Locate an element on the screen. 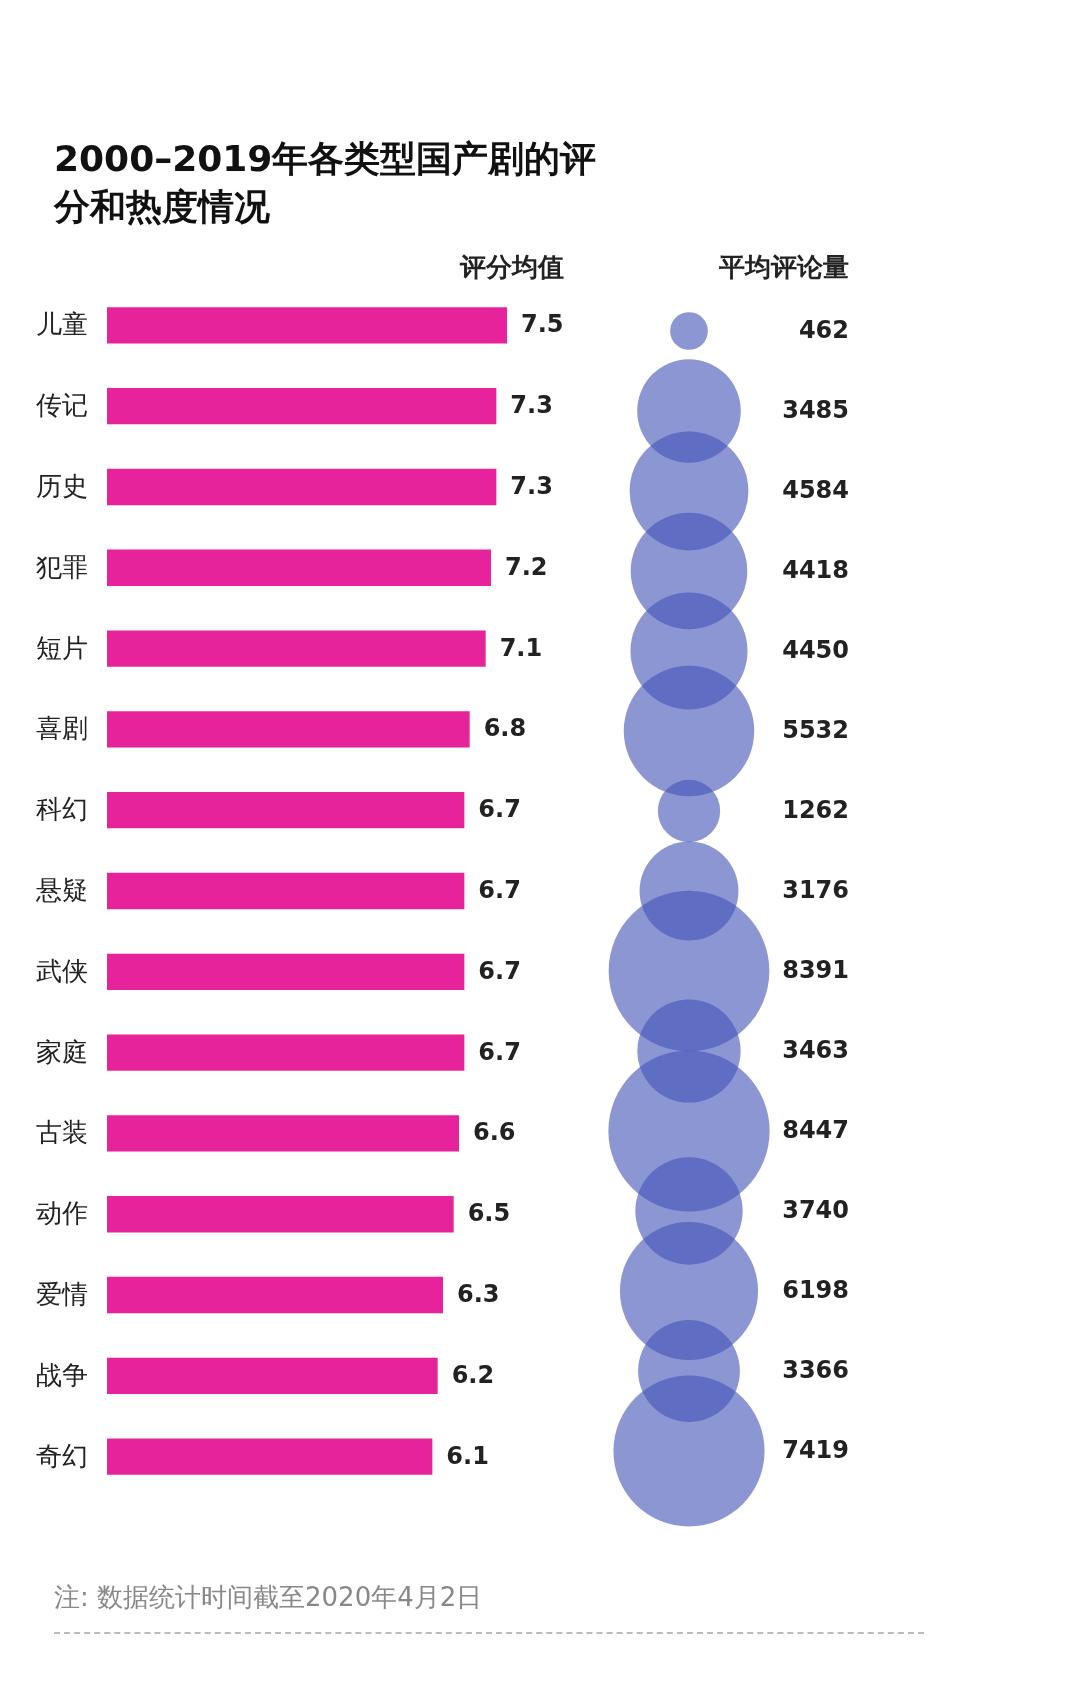 This screenshot has width=1080, height=1707. text: 注: 数据统计时间截至2020年4月2日 is located at coordinates (268, 1597).